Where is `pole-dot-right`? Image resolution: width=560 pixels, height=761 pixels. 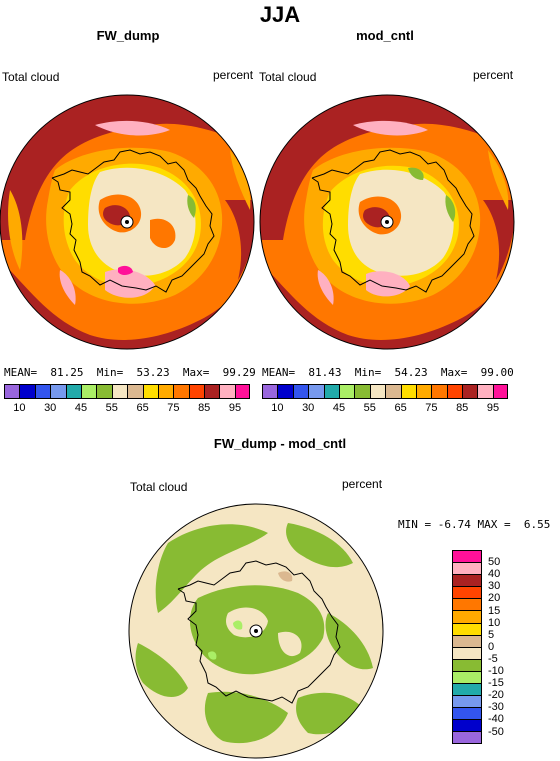 pole-dot-right is located at coordinates (387, 222).